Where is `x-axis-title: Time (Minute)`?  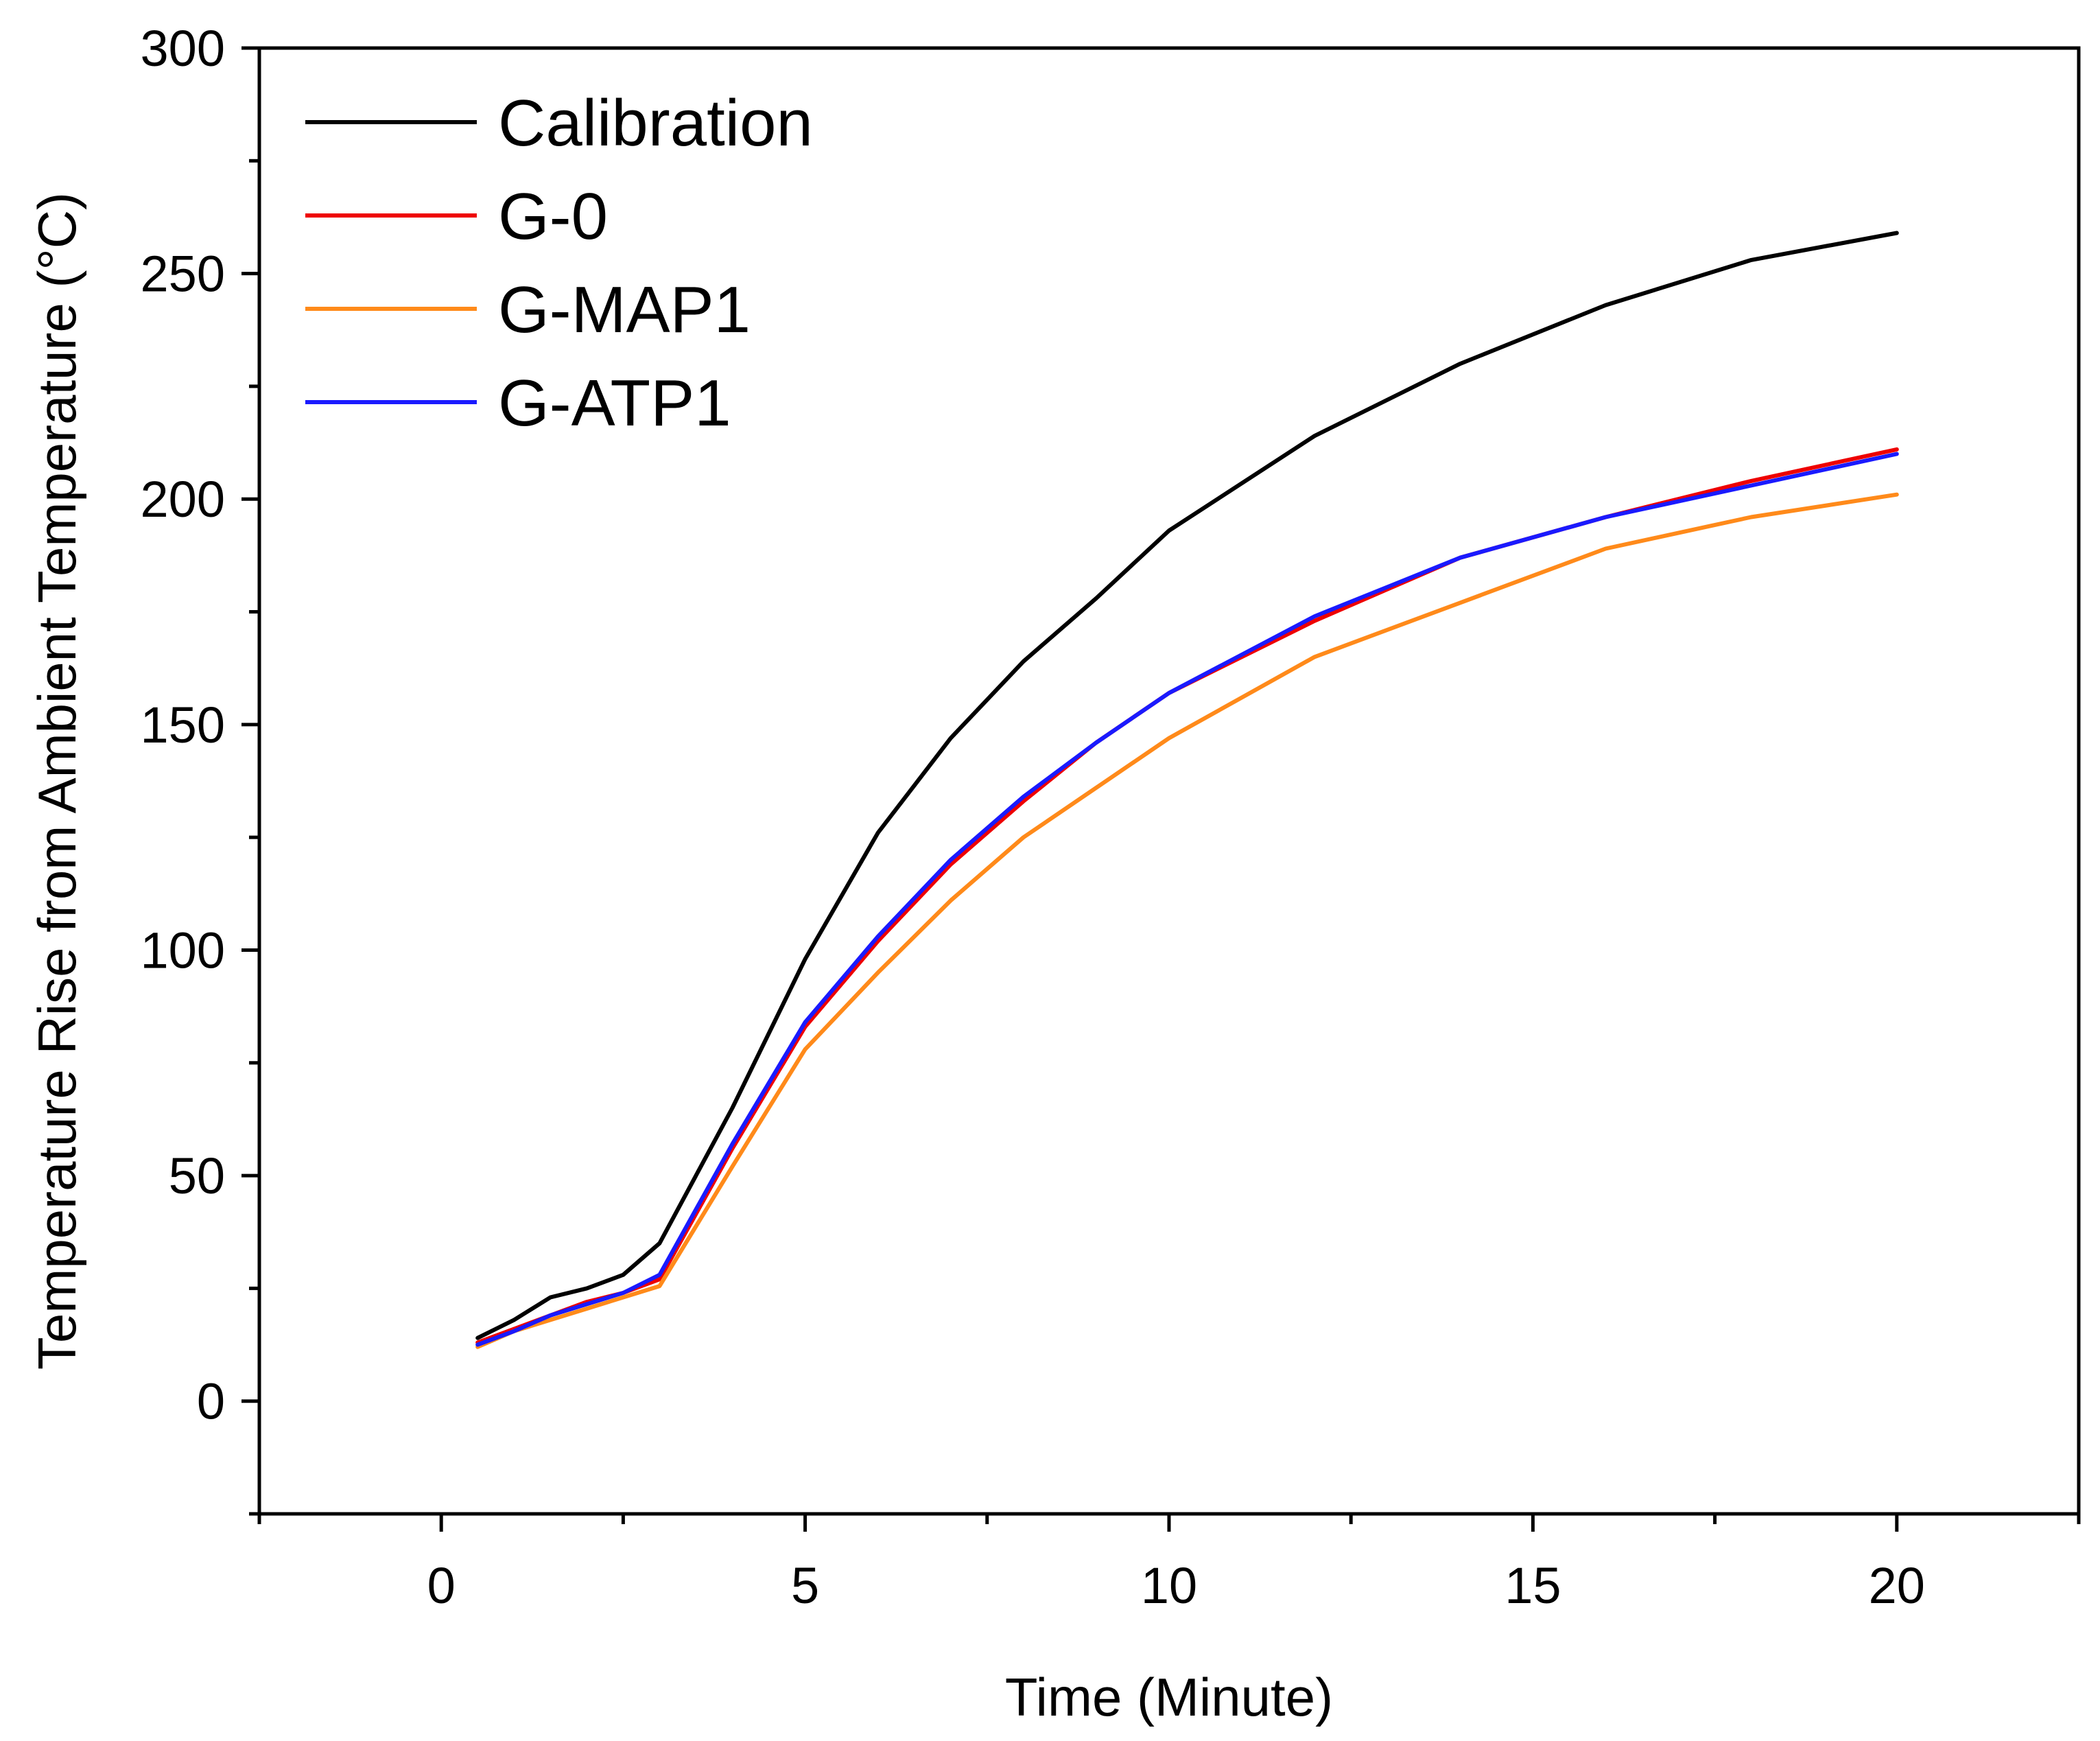
x-axis-title: Time (Minute) is located at coordinates (1169, 1697).